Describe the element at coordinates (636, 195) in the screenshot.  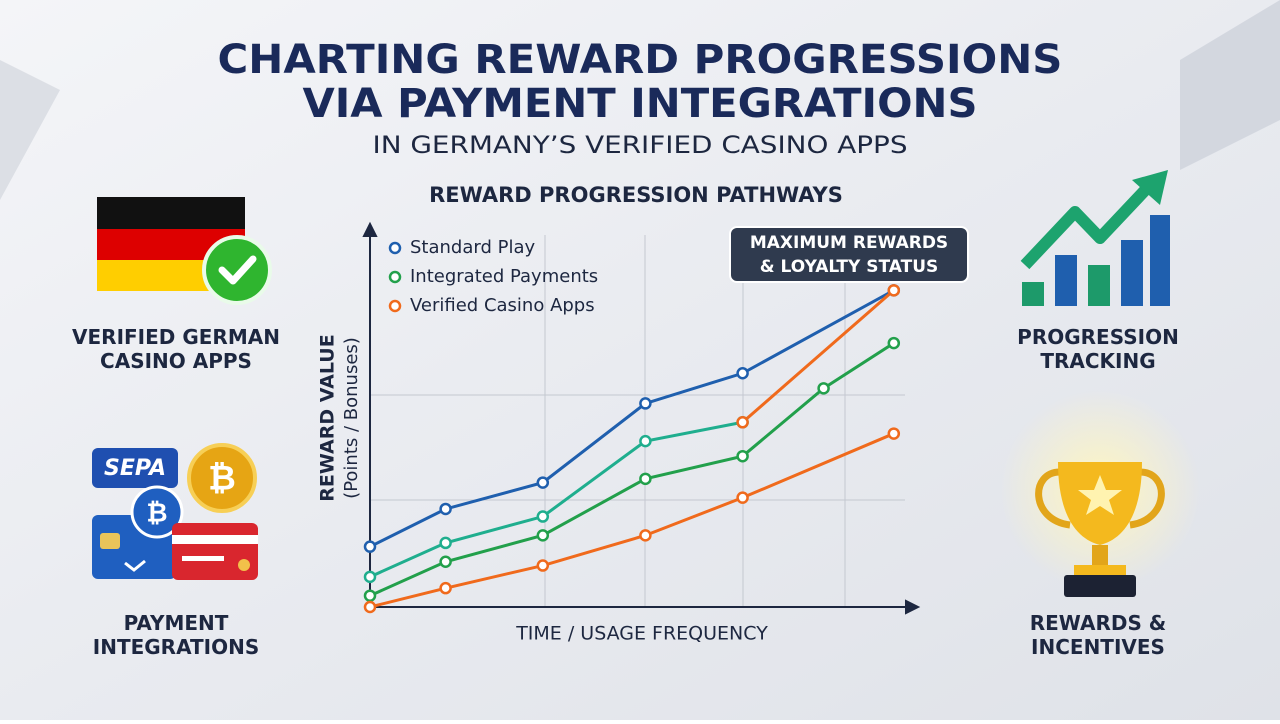
I see `chart-title: REWARD PROGRESSION PATHWAYS` at that location.